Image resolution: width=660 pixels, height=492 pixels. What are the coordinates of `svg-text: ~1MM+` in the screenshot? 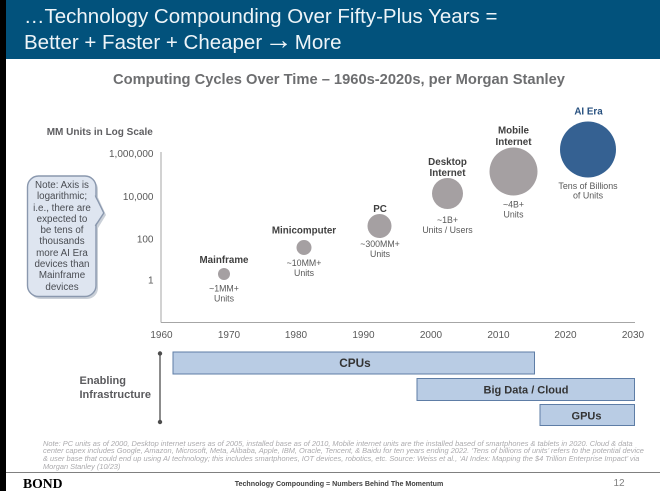 It's located at (224, 289).